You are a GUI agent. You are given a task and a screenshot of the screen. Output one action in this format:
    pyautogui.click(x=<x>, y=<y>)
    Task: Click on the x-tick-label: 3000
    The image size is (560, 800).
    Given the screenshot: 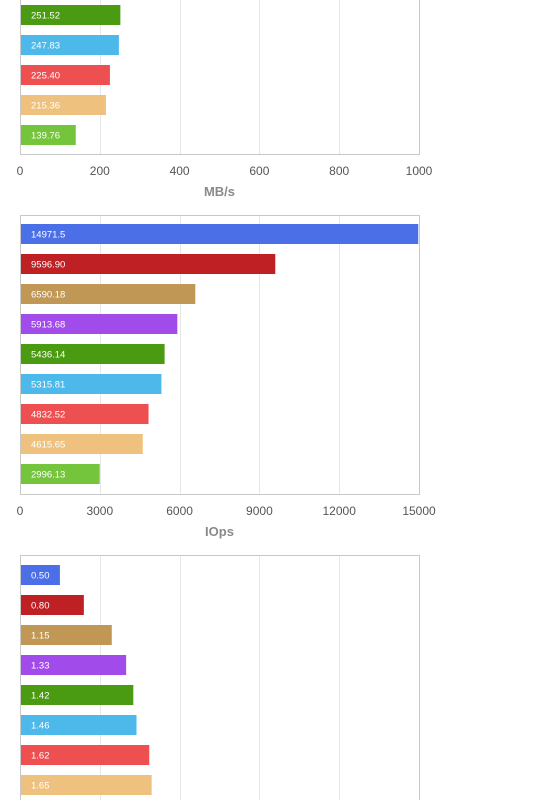 What is the action you would take?
    pyautogui.click(x=99, y=511)
    